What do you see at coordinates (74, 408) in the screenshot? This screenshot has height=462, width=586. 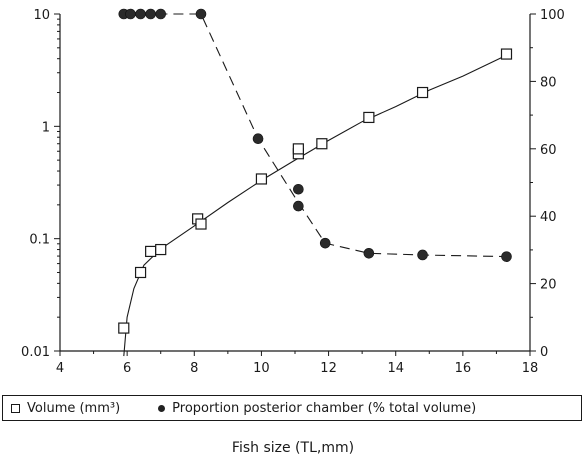 I see `legend-label-volume: Volume (mm³)` at bounding box center [74, 408].